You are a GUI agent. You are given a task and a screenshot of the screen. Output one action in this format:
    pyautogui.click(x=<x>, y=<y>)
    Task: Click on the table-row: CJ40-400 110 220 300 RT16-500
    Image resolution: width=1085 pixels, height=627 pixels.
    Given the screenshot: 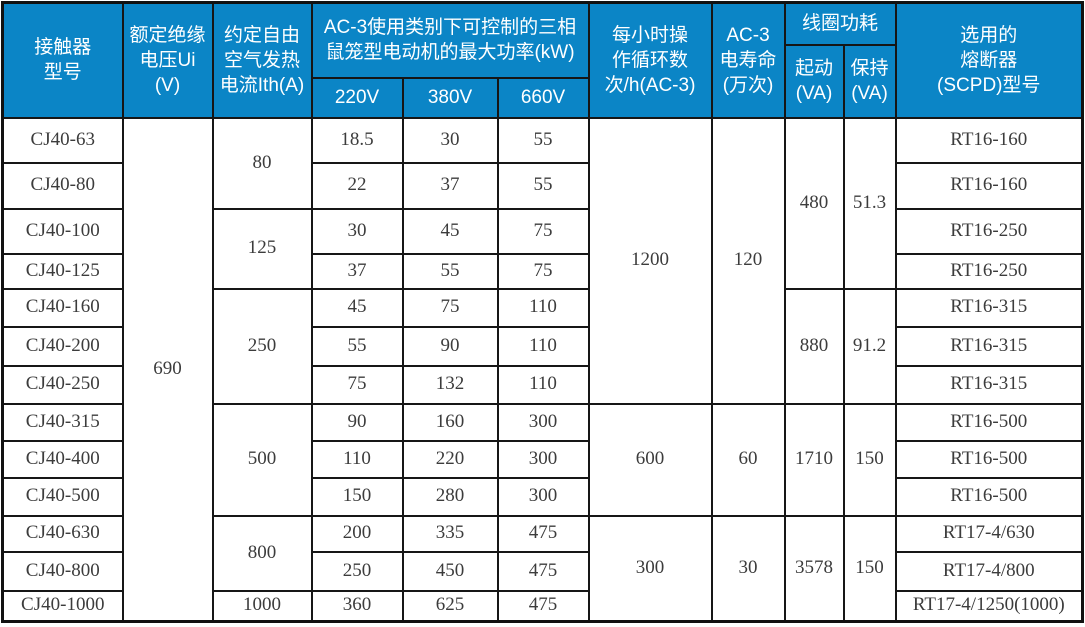 What is the action you would take?
    pyautogui.click(x=542, y=459)
    